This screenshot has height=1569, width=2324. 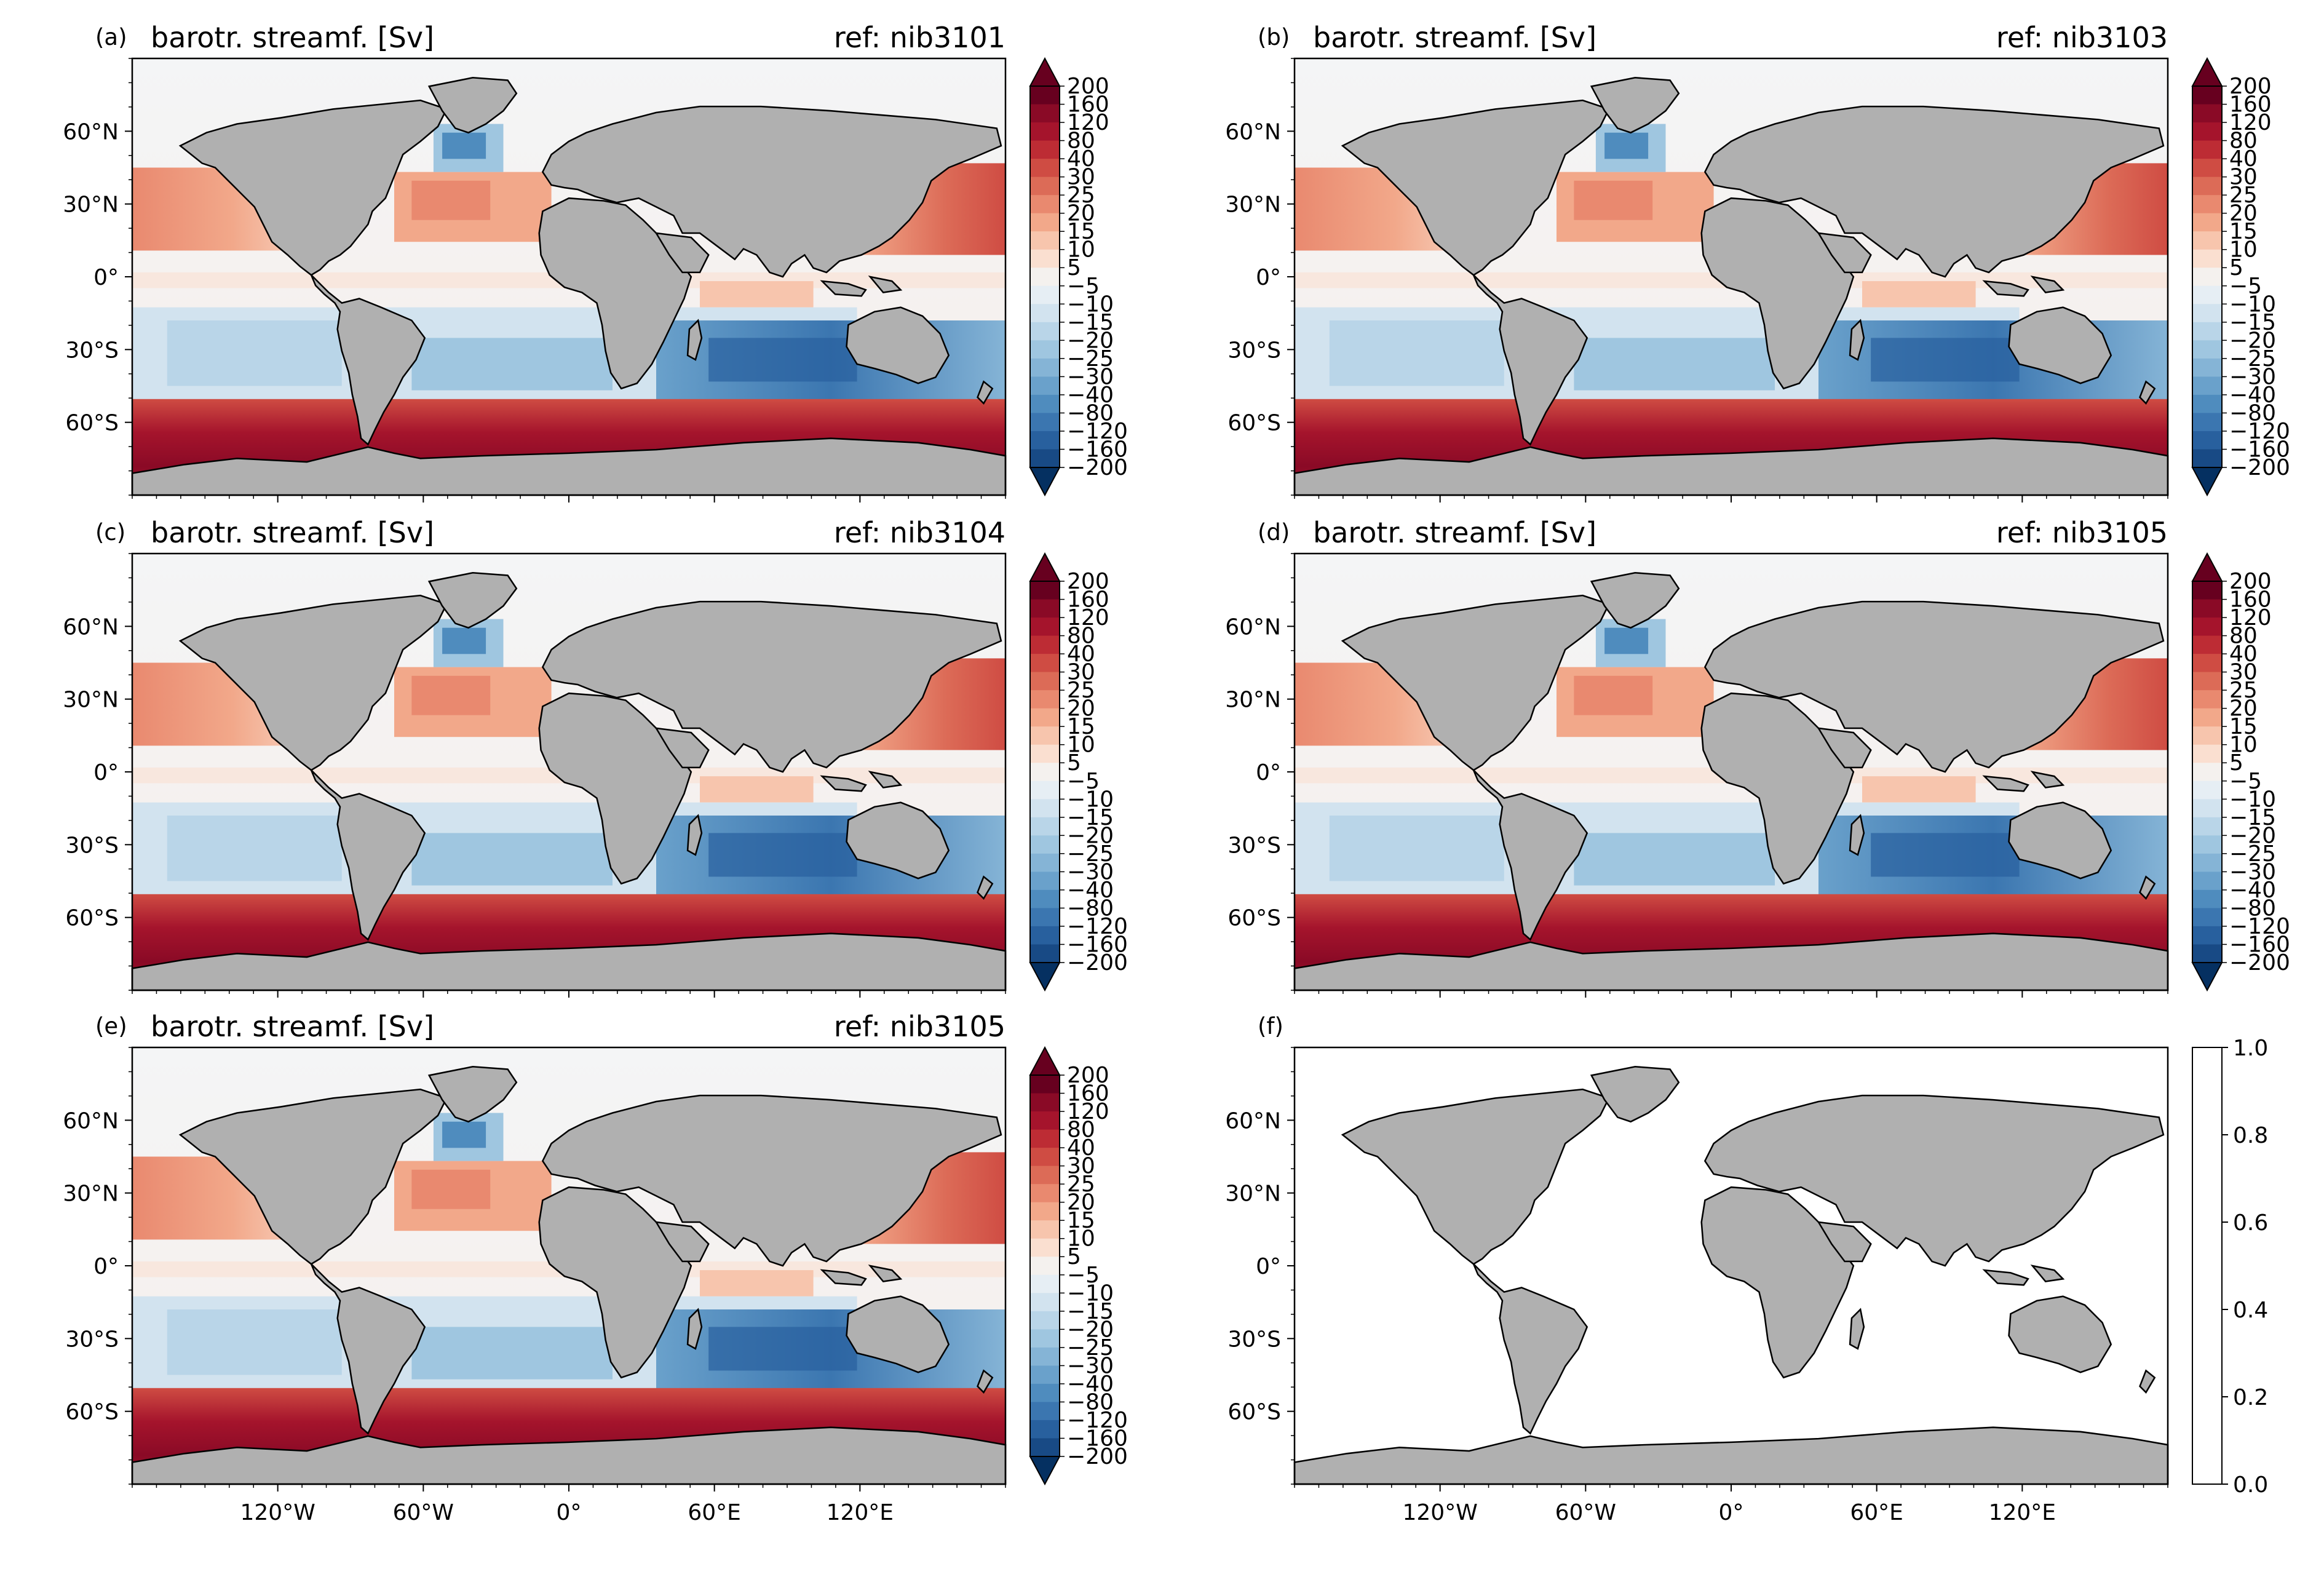 What do you see at coordinates (2230, 1267) in the screenshot?
I see `colorbar: 1.0 0.8 0.6 0.4 0.2 0.0` at bounding box center [2230, 1267].